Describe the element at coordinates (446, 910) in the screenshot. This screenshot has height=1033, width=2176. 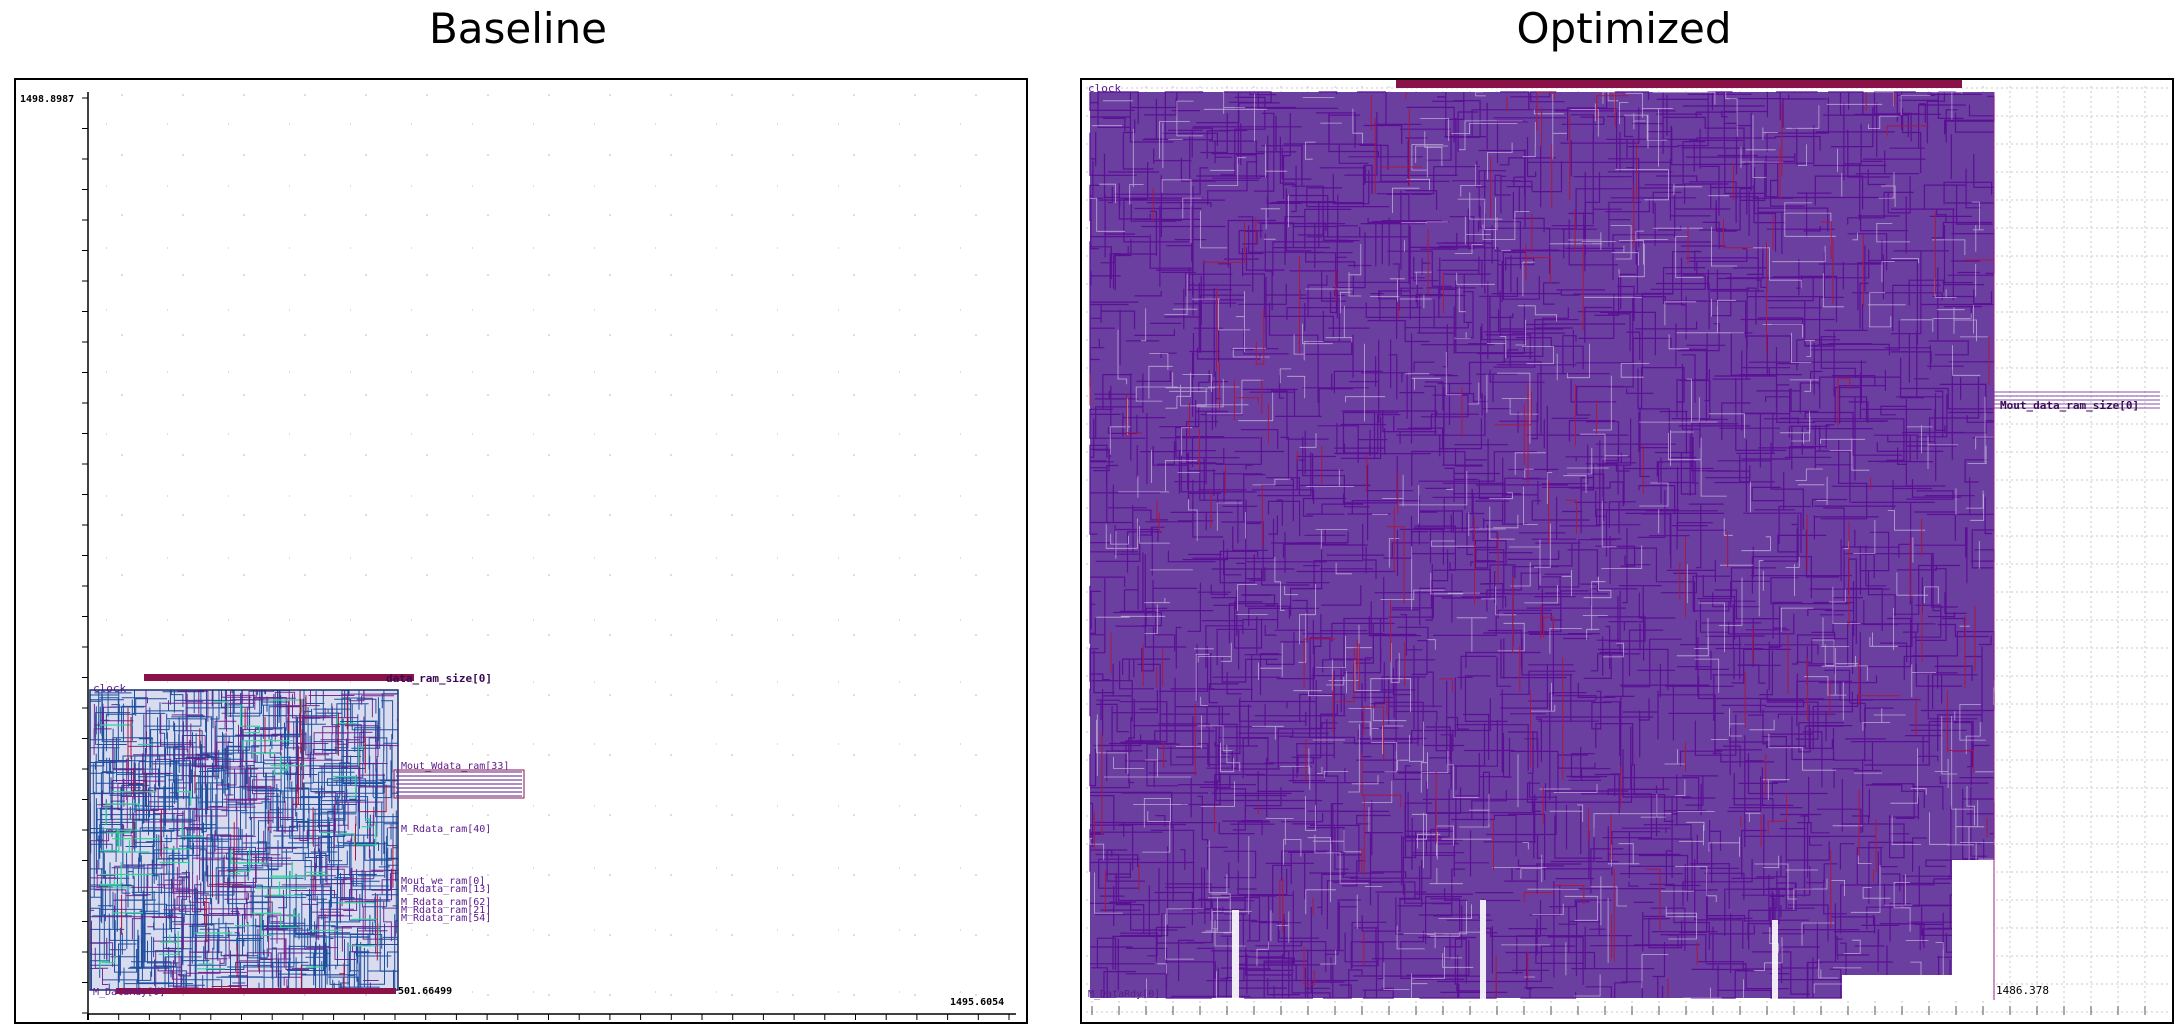
I see `baseline-pin-label: M_Rdata_ram[21]` at that location.